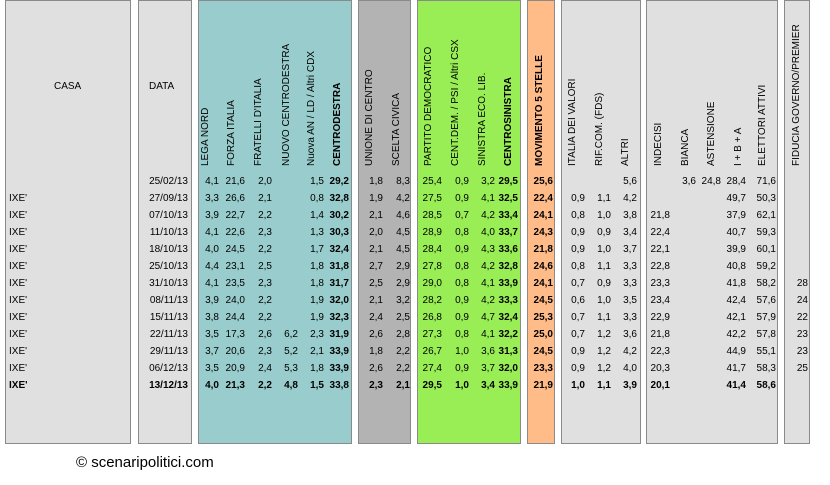  Describe the element at coordinates (18, 249) in the screenshot. I see `row-casa: IXE'` at that location.